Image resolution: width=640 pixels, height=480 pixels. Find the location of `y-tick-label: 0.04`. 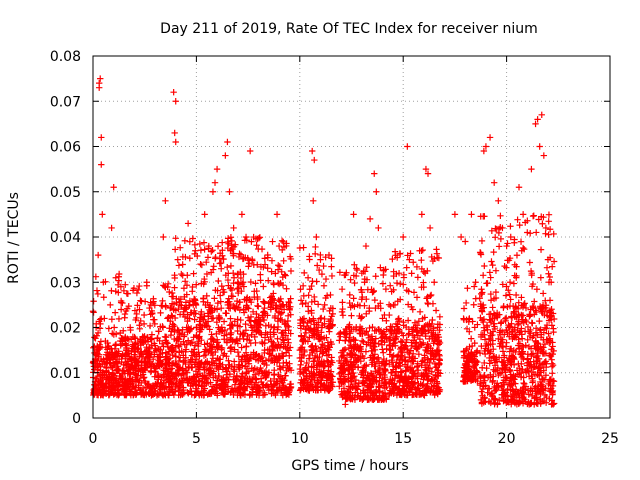

y-tick-label: 0.04 is located at coordinates (65, 238).